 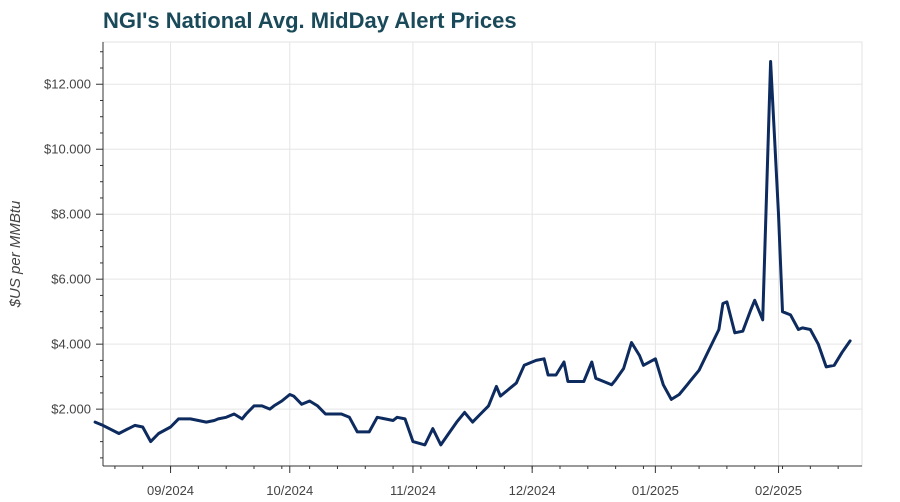 What do you see at coordinates (289, 490) in the screenshot?
I see `x-tick-label: 10/2024` at bounding box center [289, 490].